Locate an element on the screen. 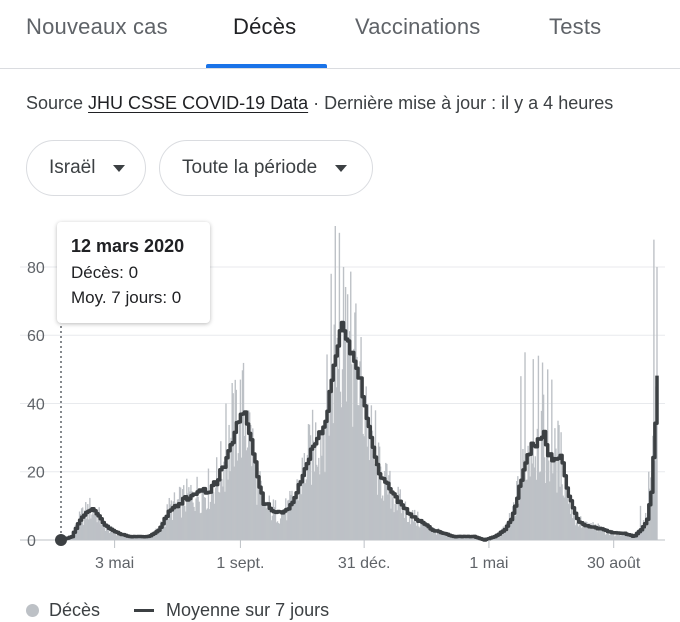 This screenshot has width=680, height=622. source-link: JHU CSSE COVID-19 Data is located at coordinates (198, 103).